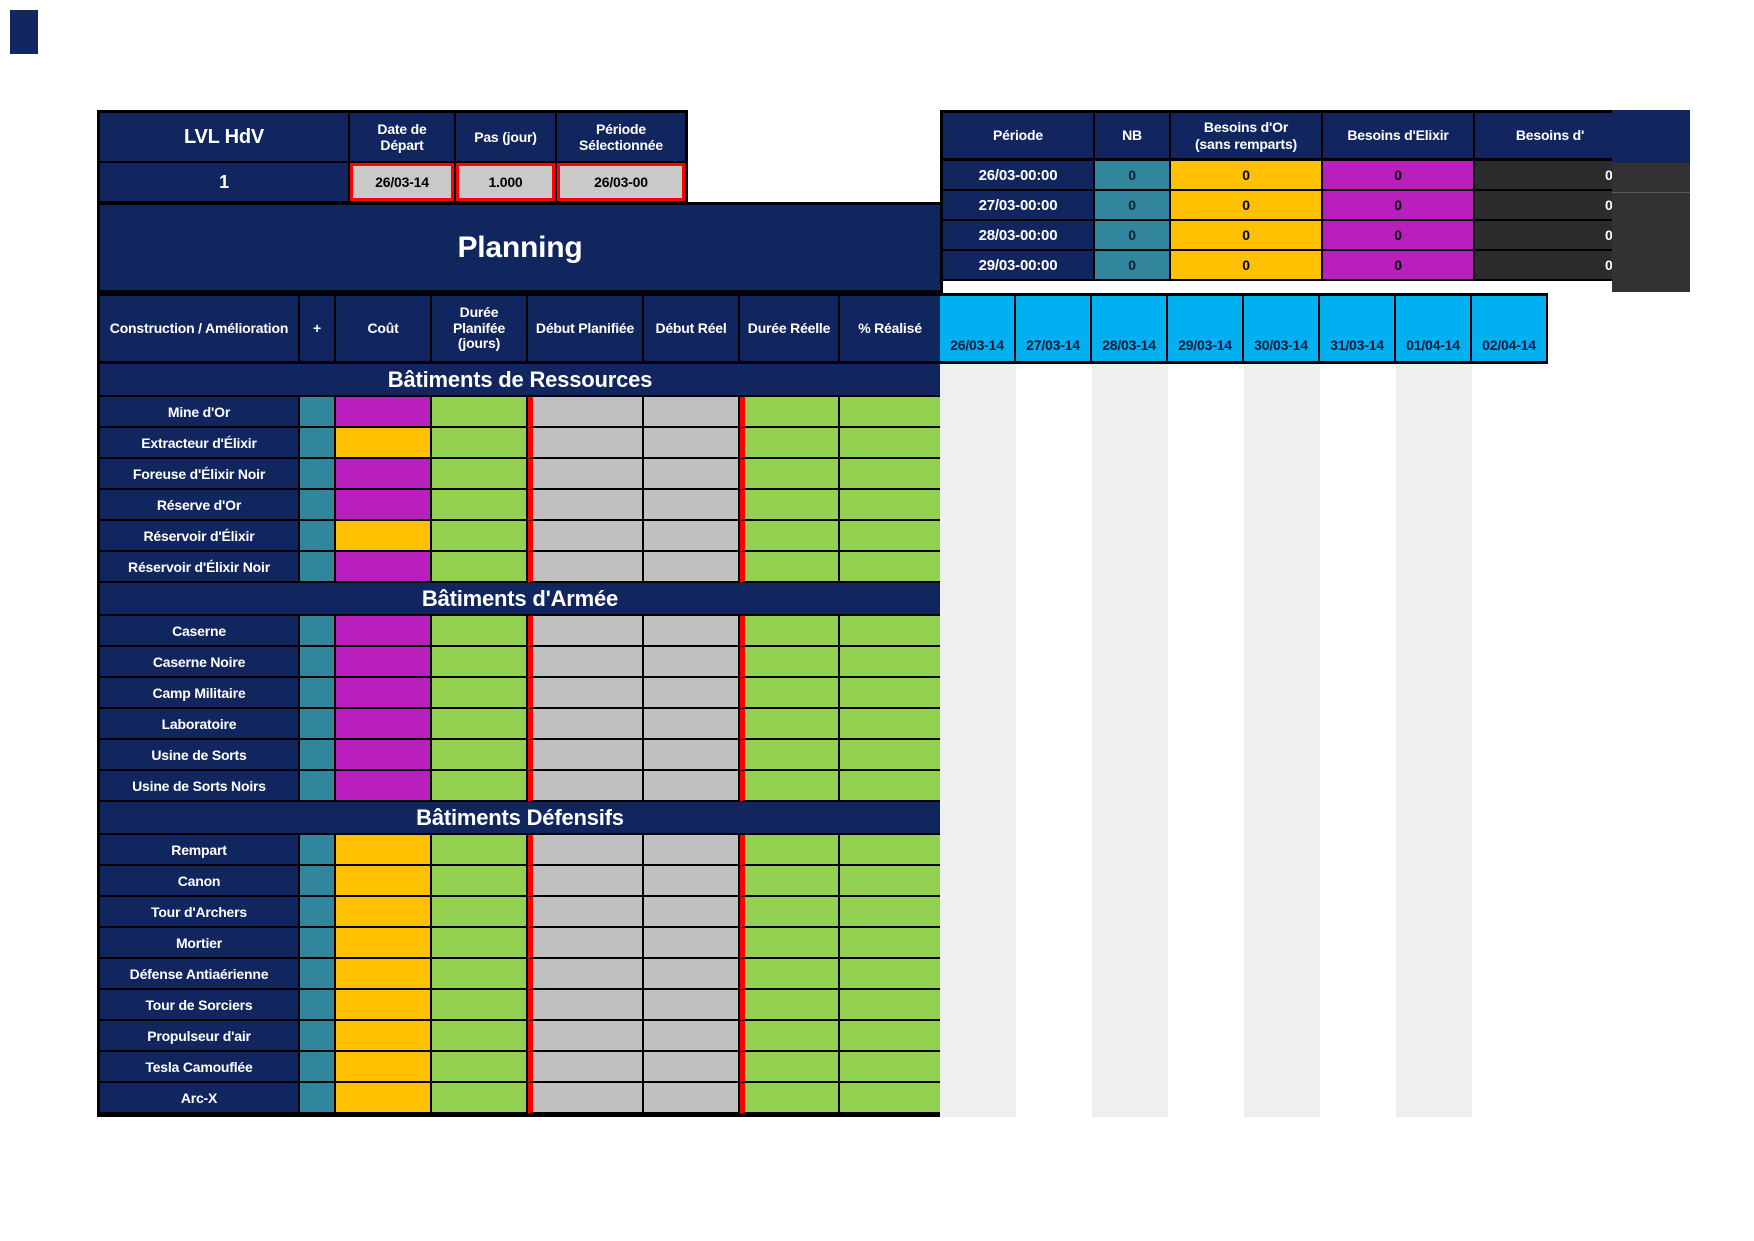  What do you see at coordinates (621, 182) in the screenshot?
I see `periode-selectionnee-value-cell: 26/03-00` at bounding box center [621, 182].